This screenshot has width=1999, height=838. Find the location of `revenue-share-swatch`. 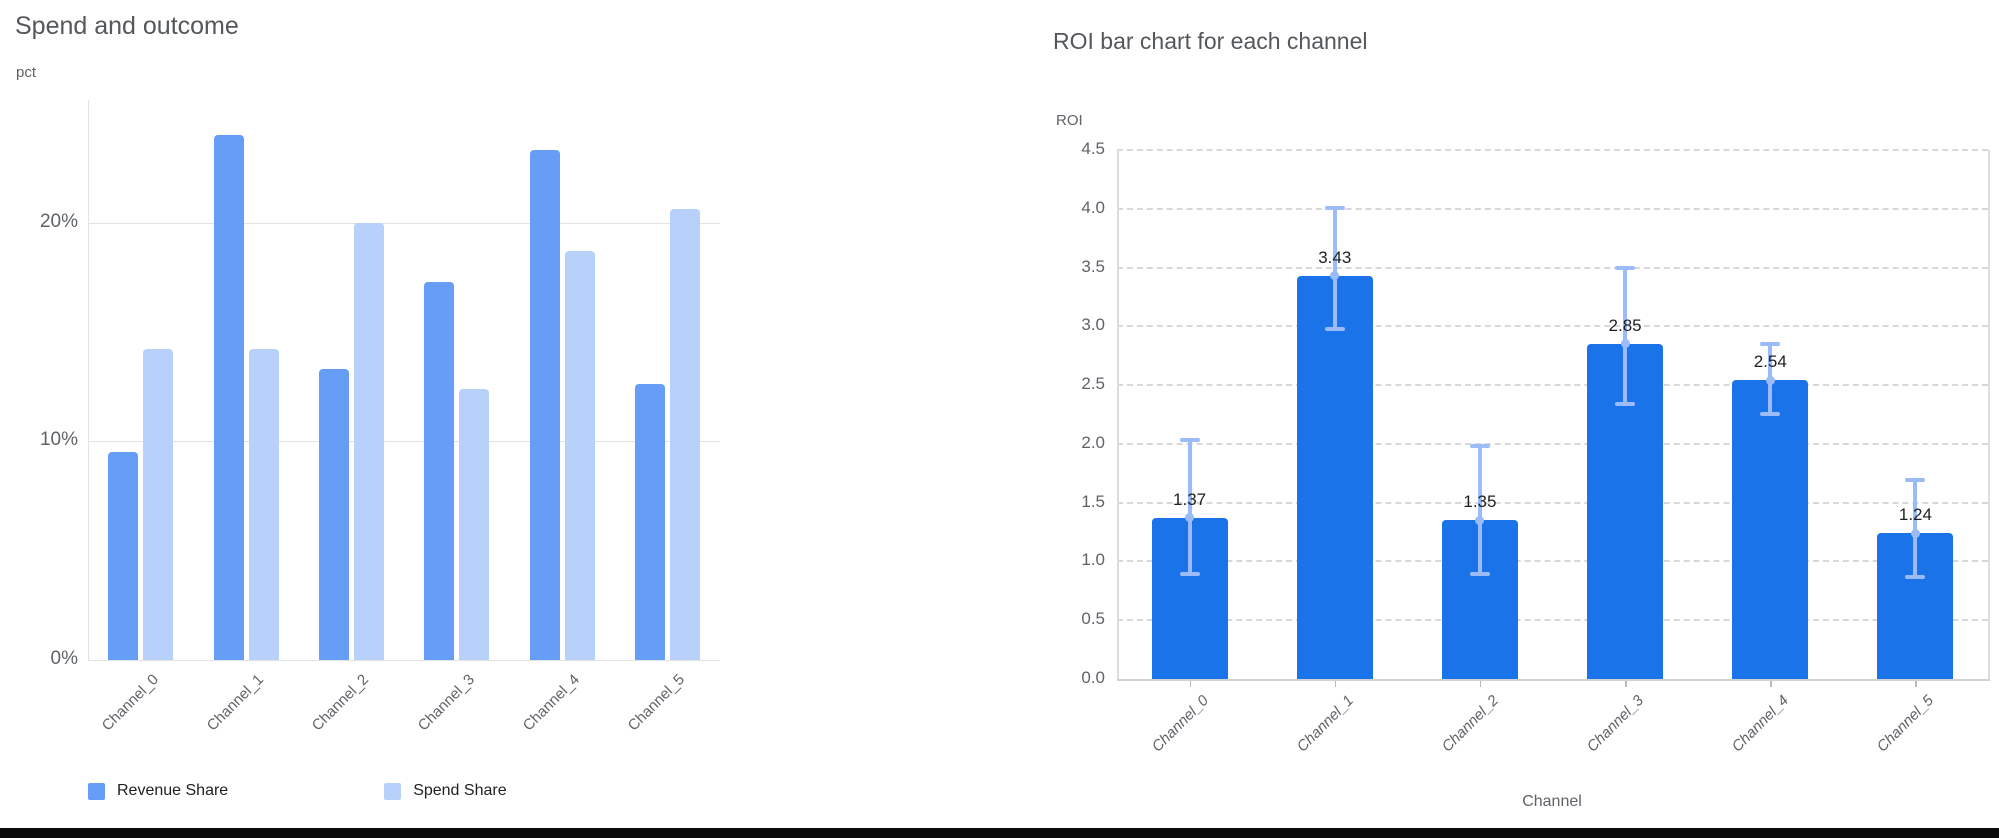

revenue-share-swatch is located at coordinates (96, 791).